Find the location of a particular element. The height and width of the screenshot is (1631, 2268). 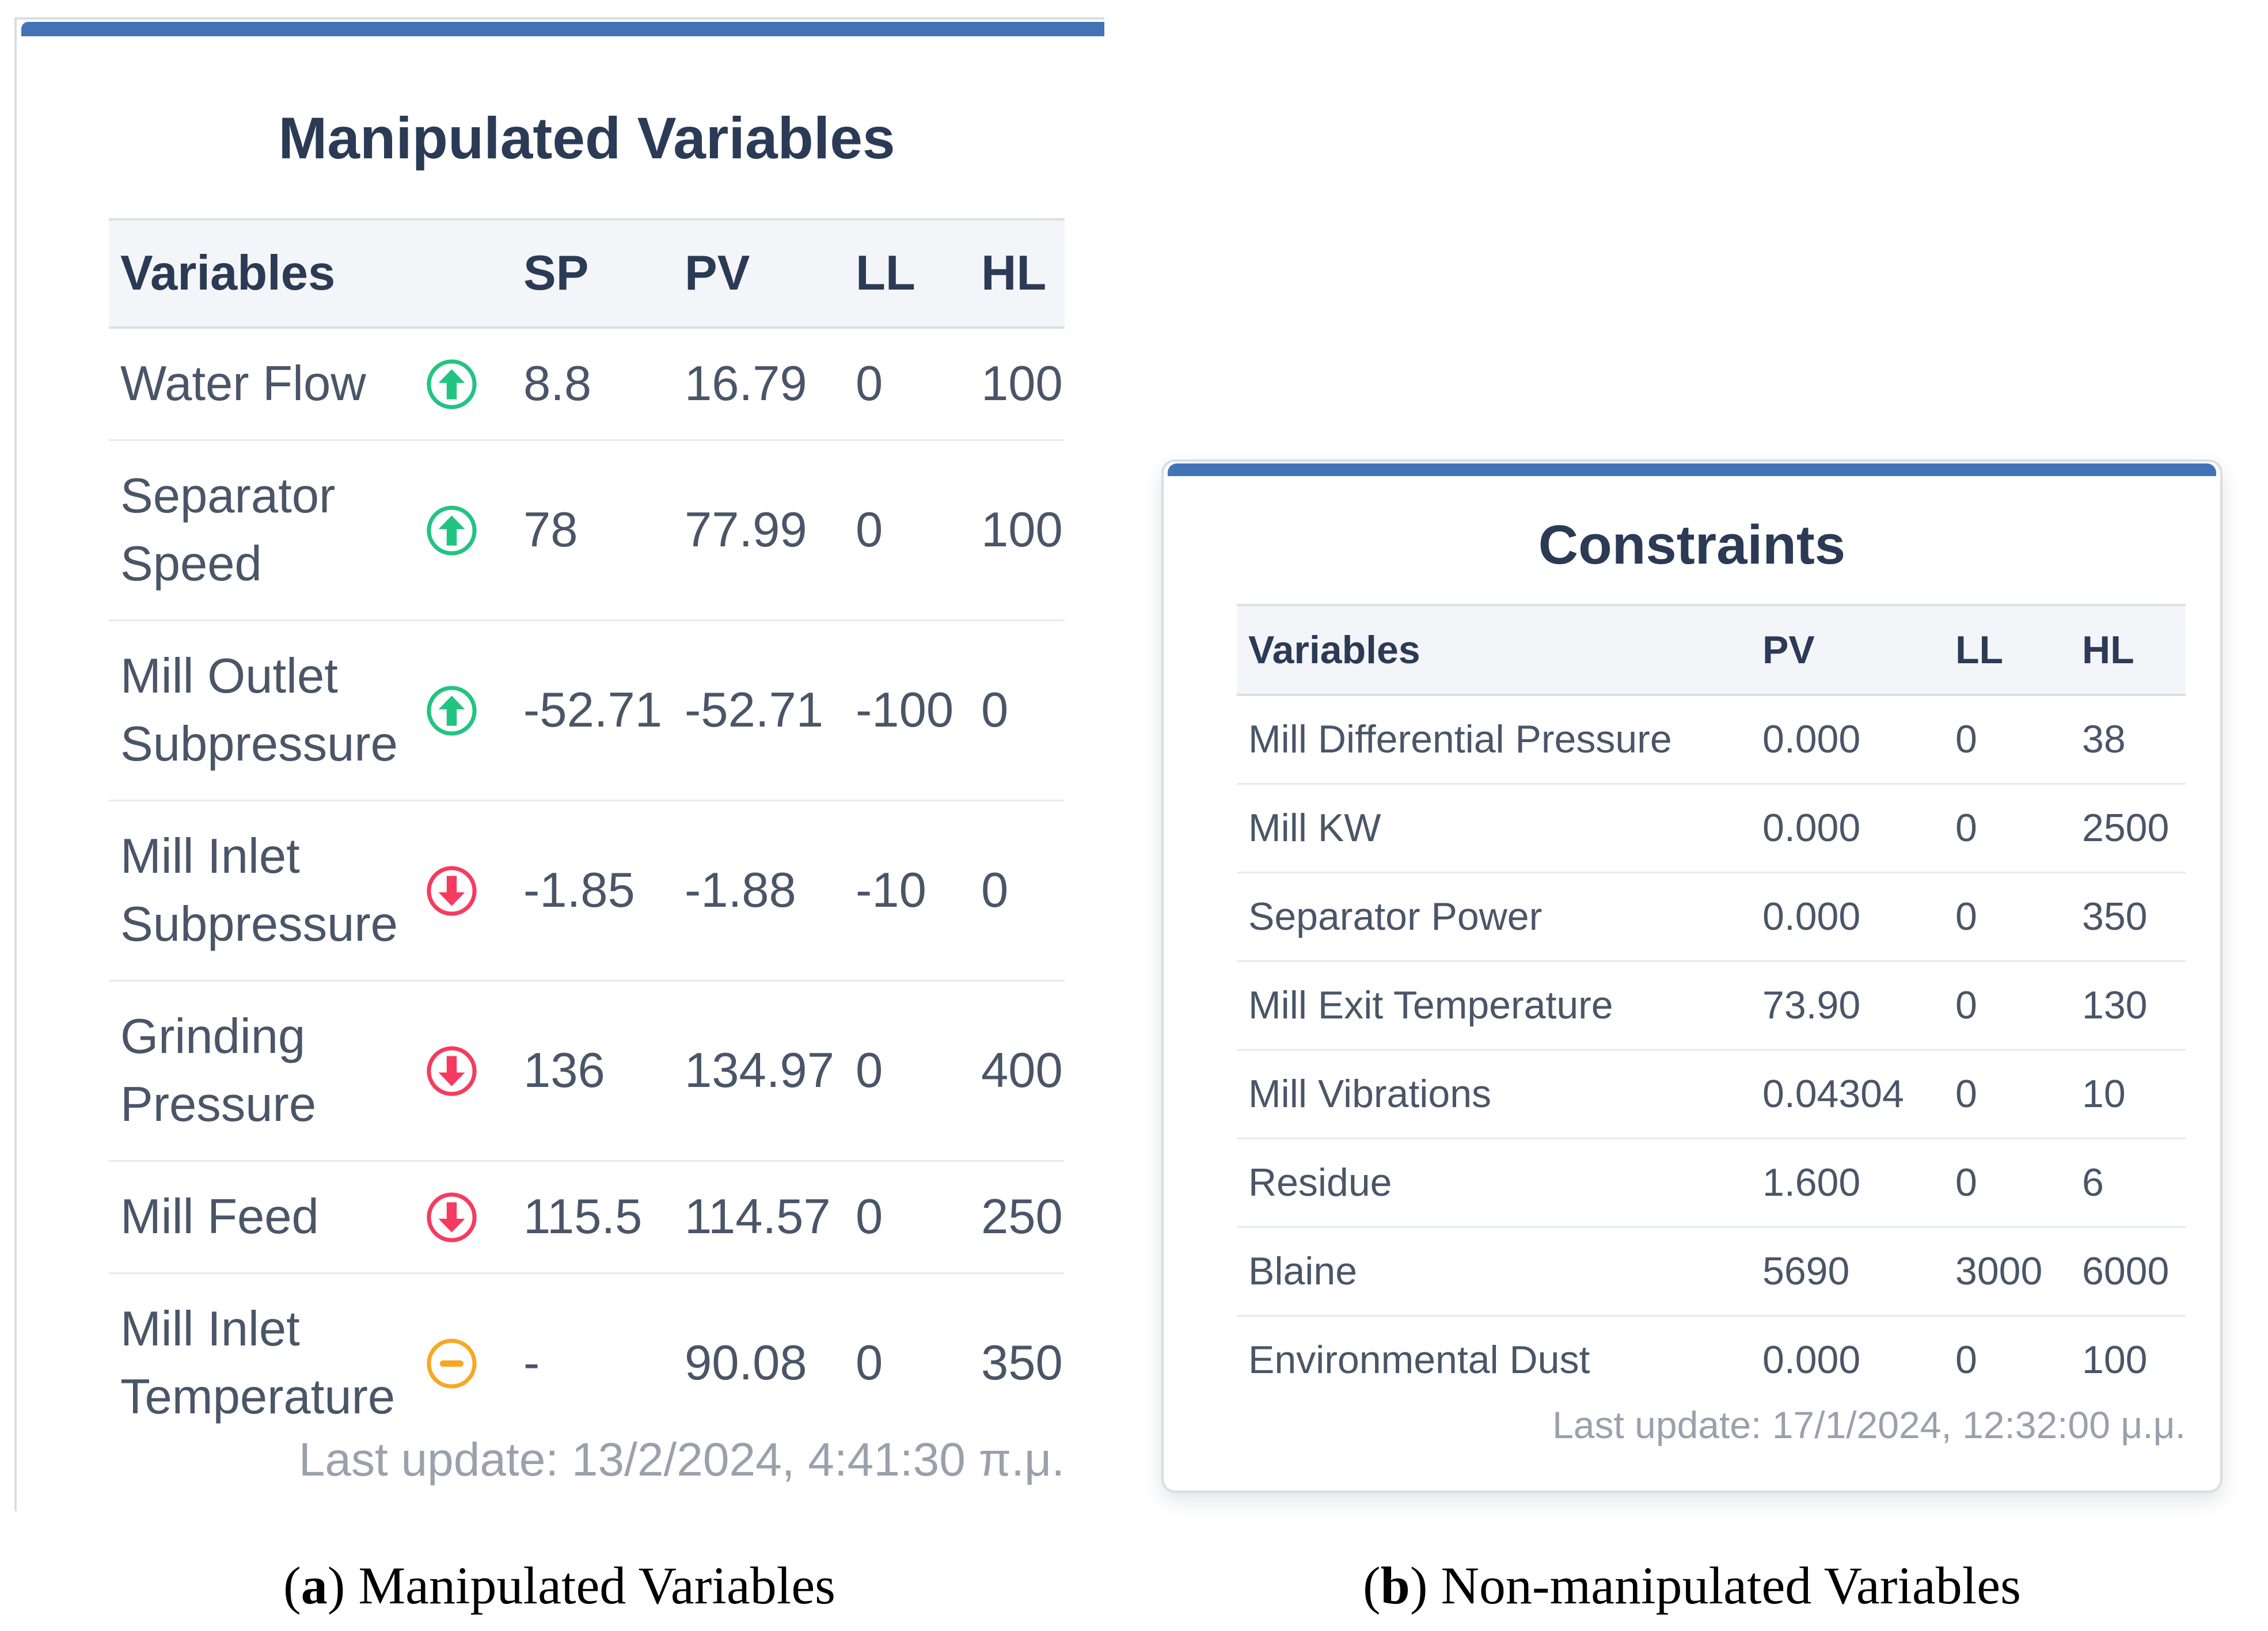

table-row: Grinding Pressure 136 134.97 0 400 is located at coordinates (587, 1072).